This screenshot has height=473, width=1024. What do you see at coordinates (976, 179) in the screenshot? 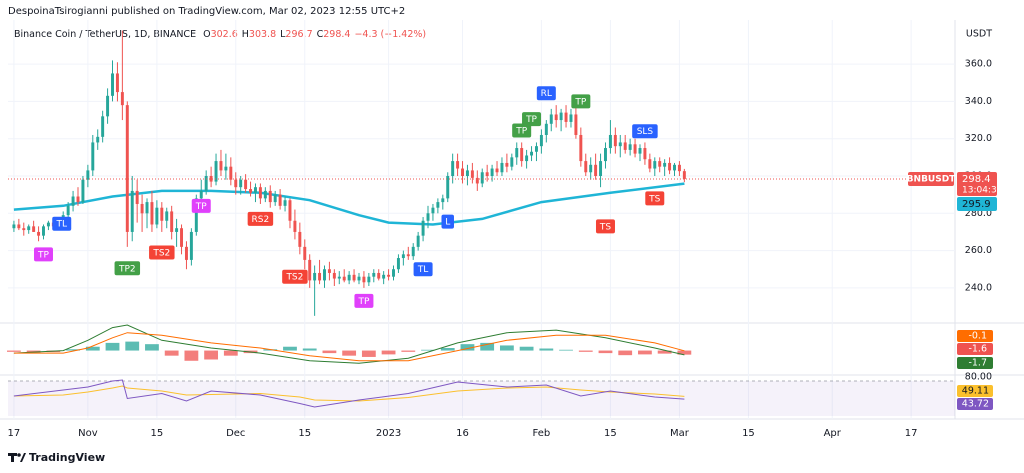
I see `price-tag: 298.4` at bounding box center [976, 179].